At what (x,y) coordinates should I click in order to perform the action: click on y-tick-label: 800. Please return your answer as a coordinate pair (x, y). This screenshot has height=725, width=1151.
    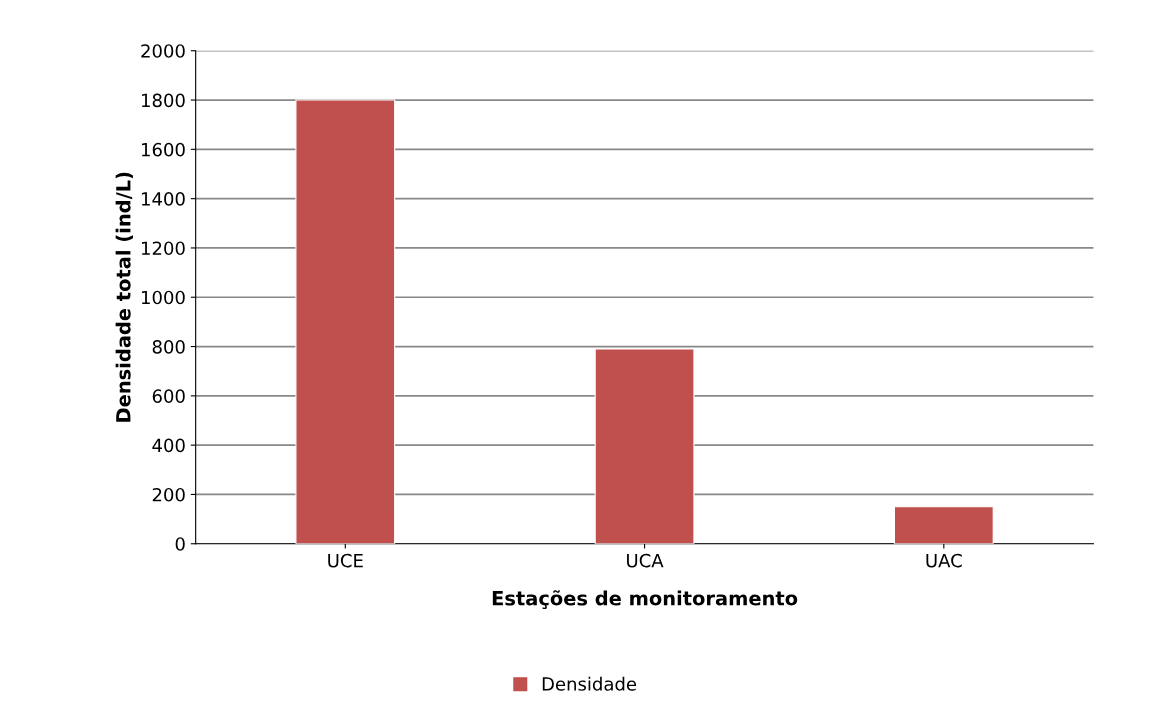
    Looking at the image, I should click on (168, 347).